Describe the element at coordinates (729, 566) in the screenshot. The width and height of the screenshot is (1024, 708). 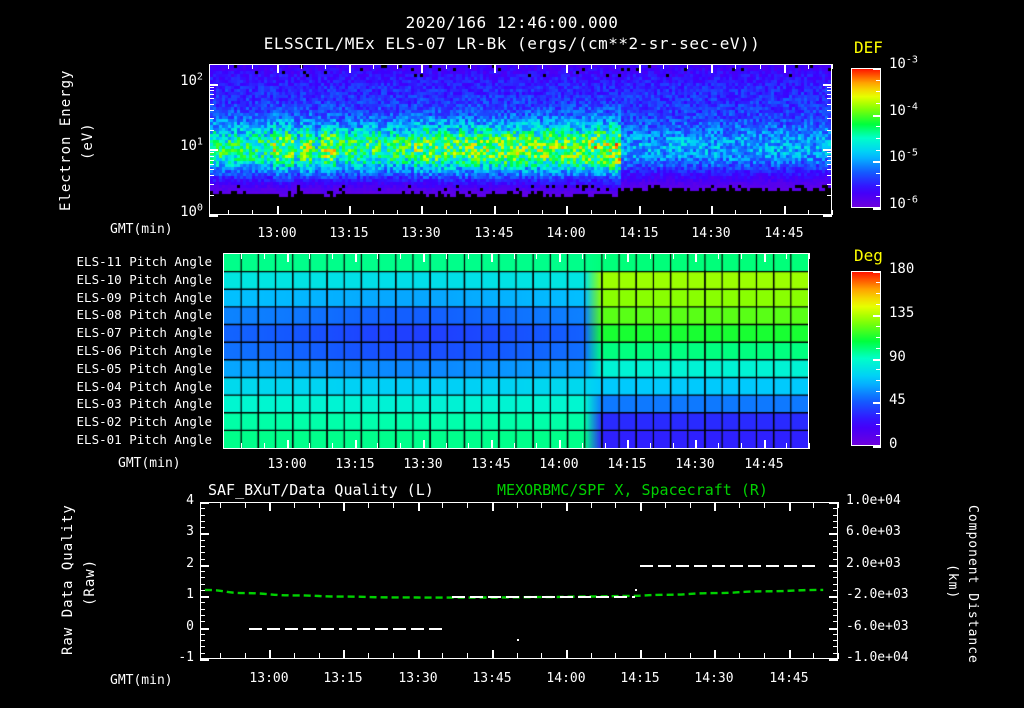
I see `data-quality-segment` at that location.